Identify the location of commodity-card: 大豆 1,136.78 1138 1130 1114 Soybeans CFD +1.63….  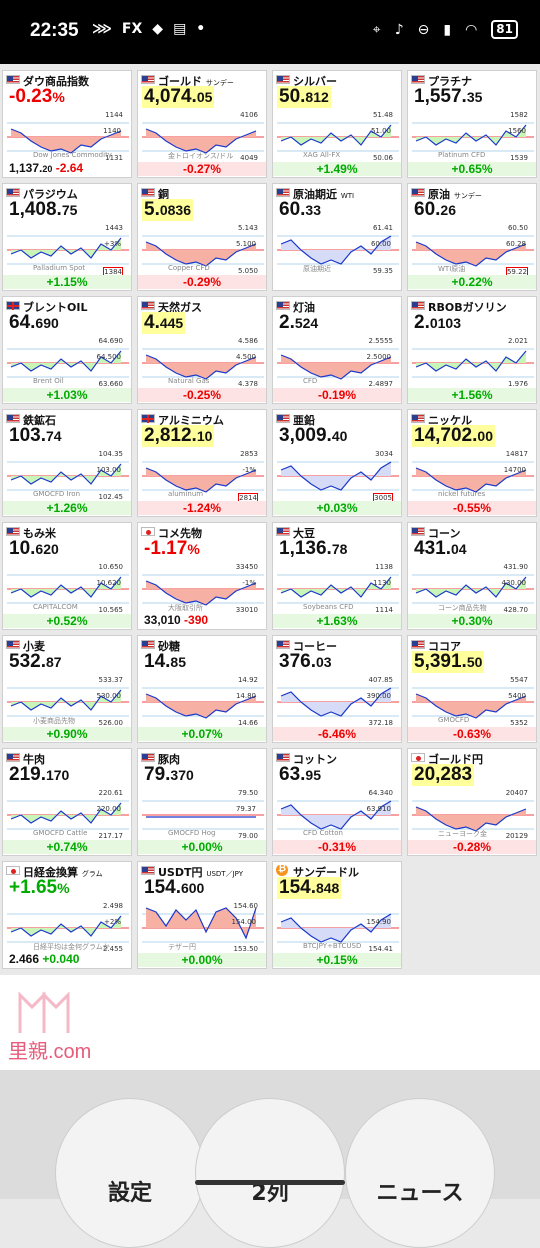
(337, 576).